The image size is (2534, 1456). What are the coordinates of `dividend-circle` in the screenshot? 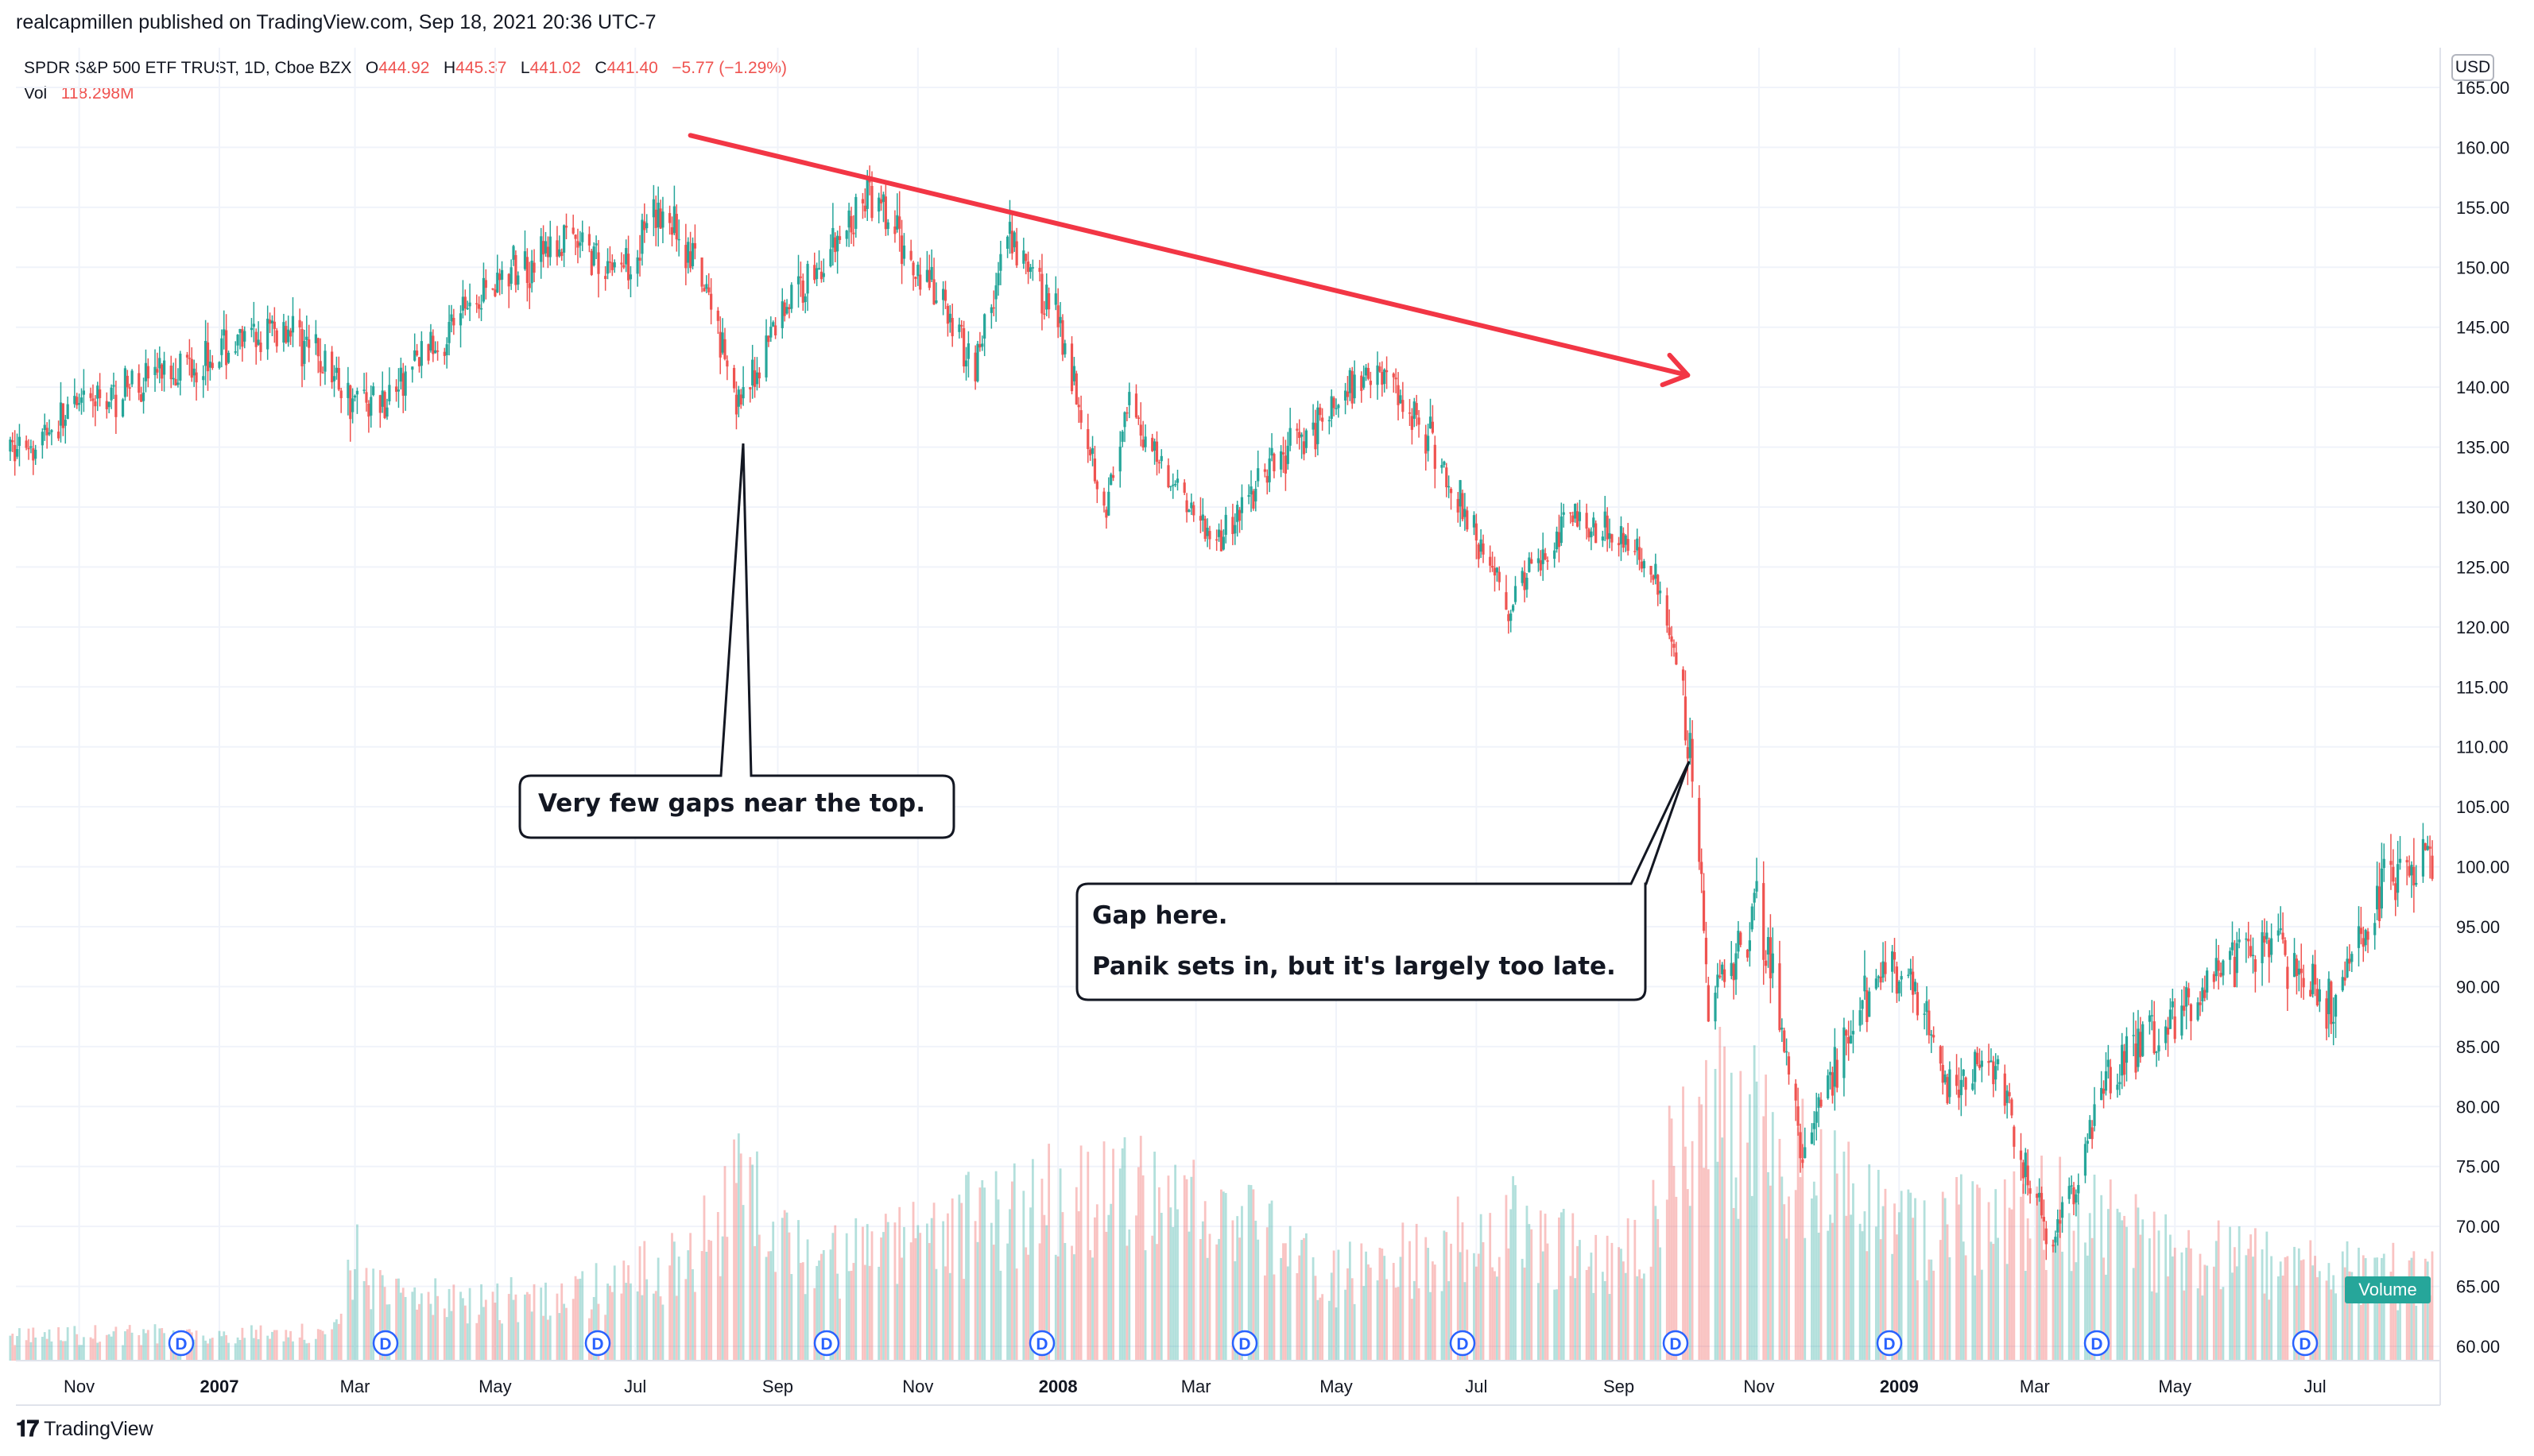 It's located at (1244, 1343).